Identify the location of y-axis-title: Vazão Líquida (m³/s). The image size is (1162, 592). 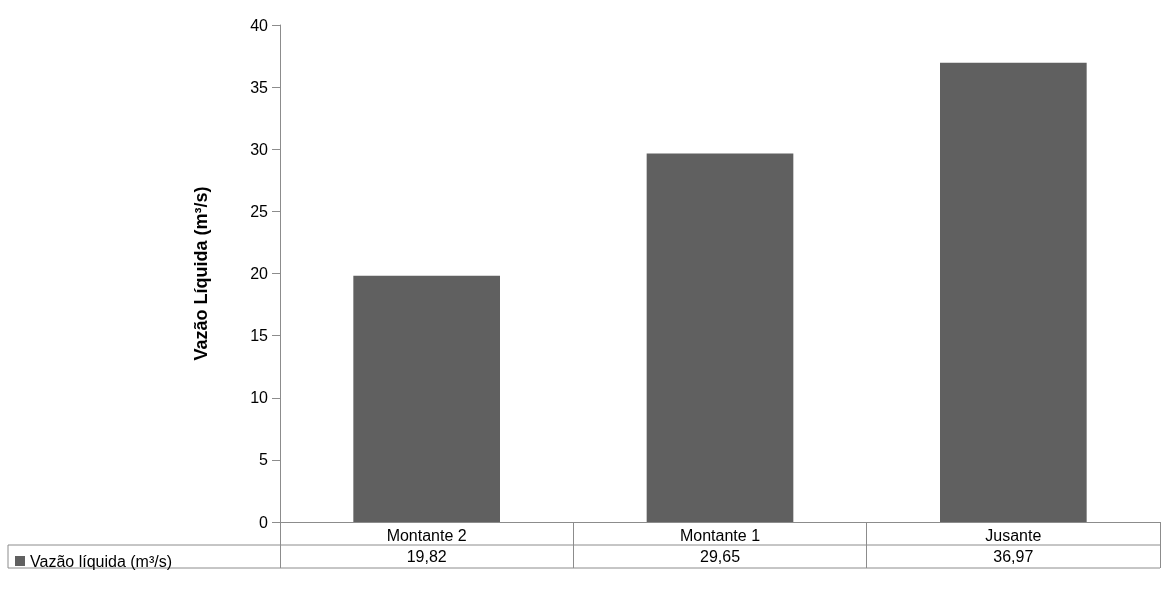
(201, 273).